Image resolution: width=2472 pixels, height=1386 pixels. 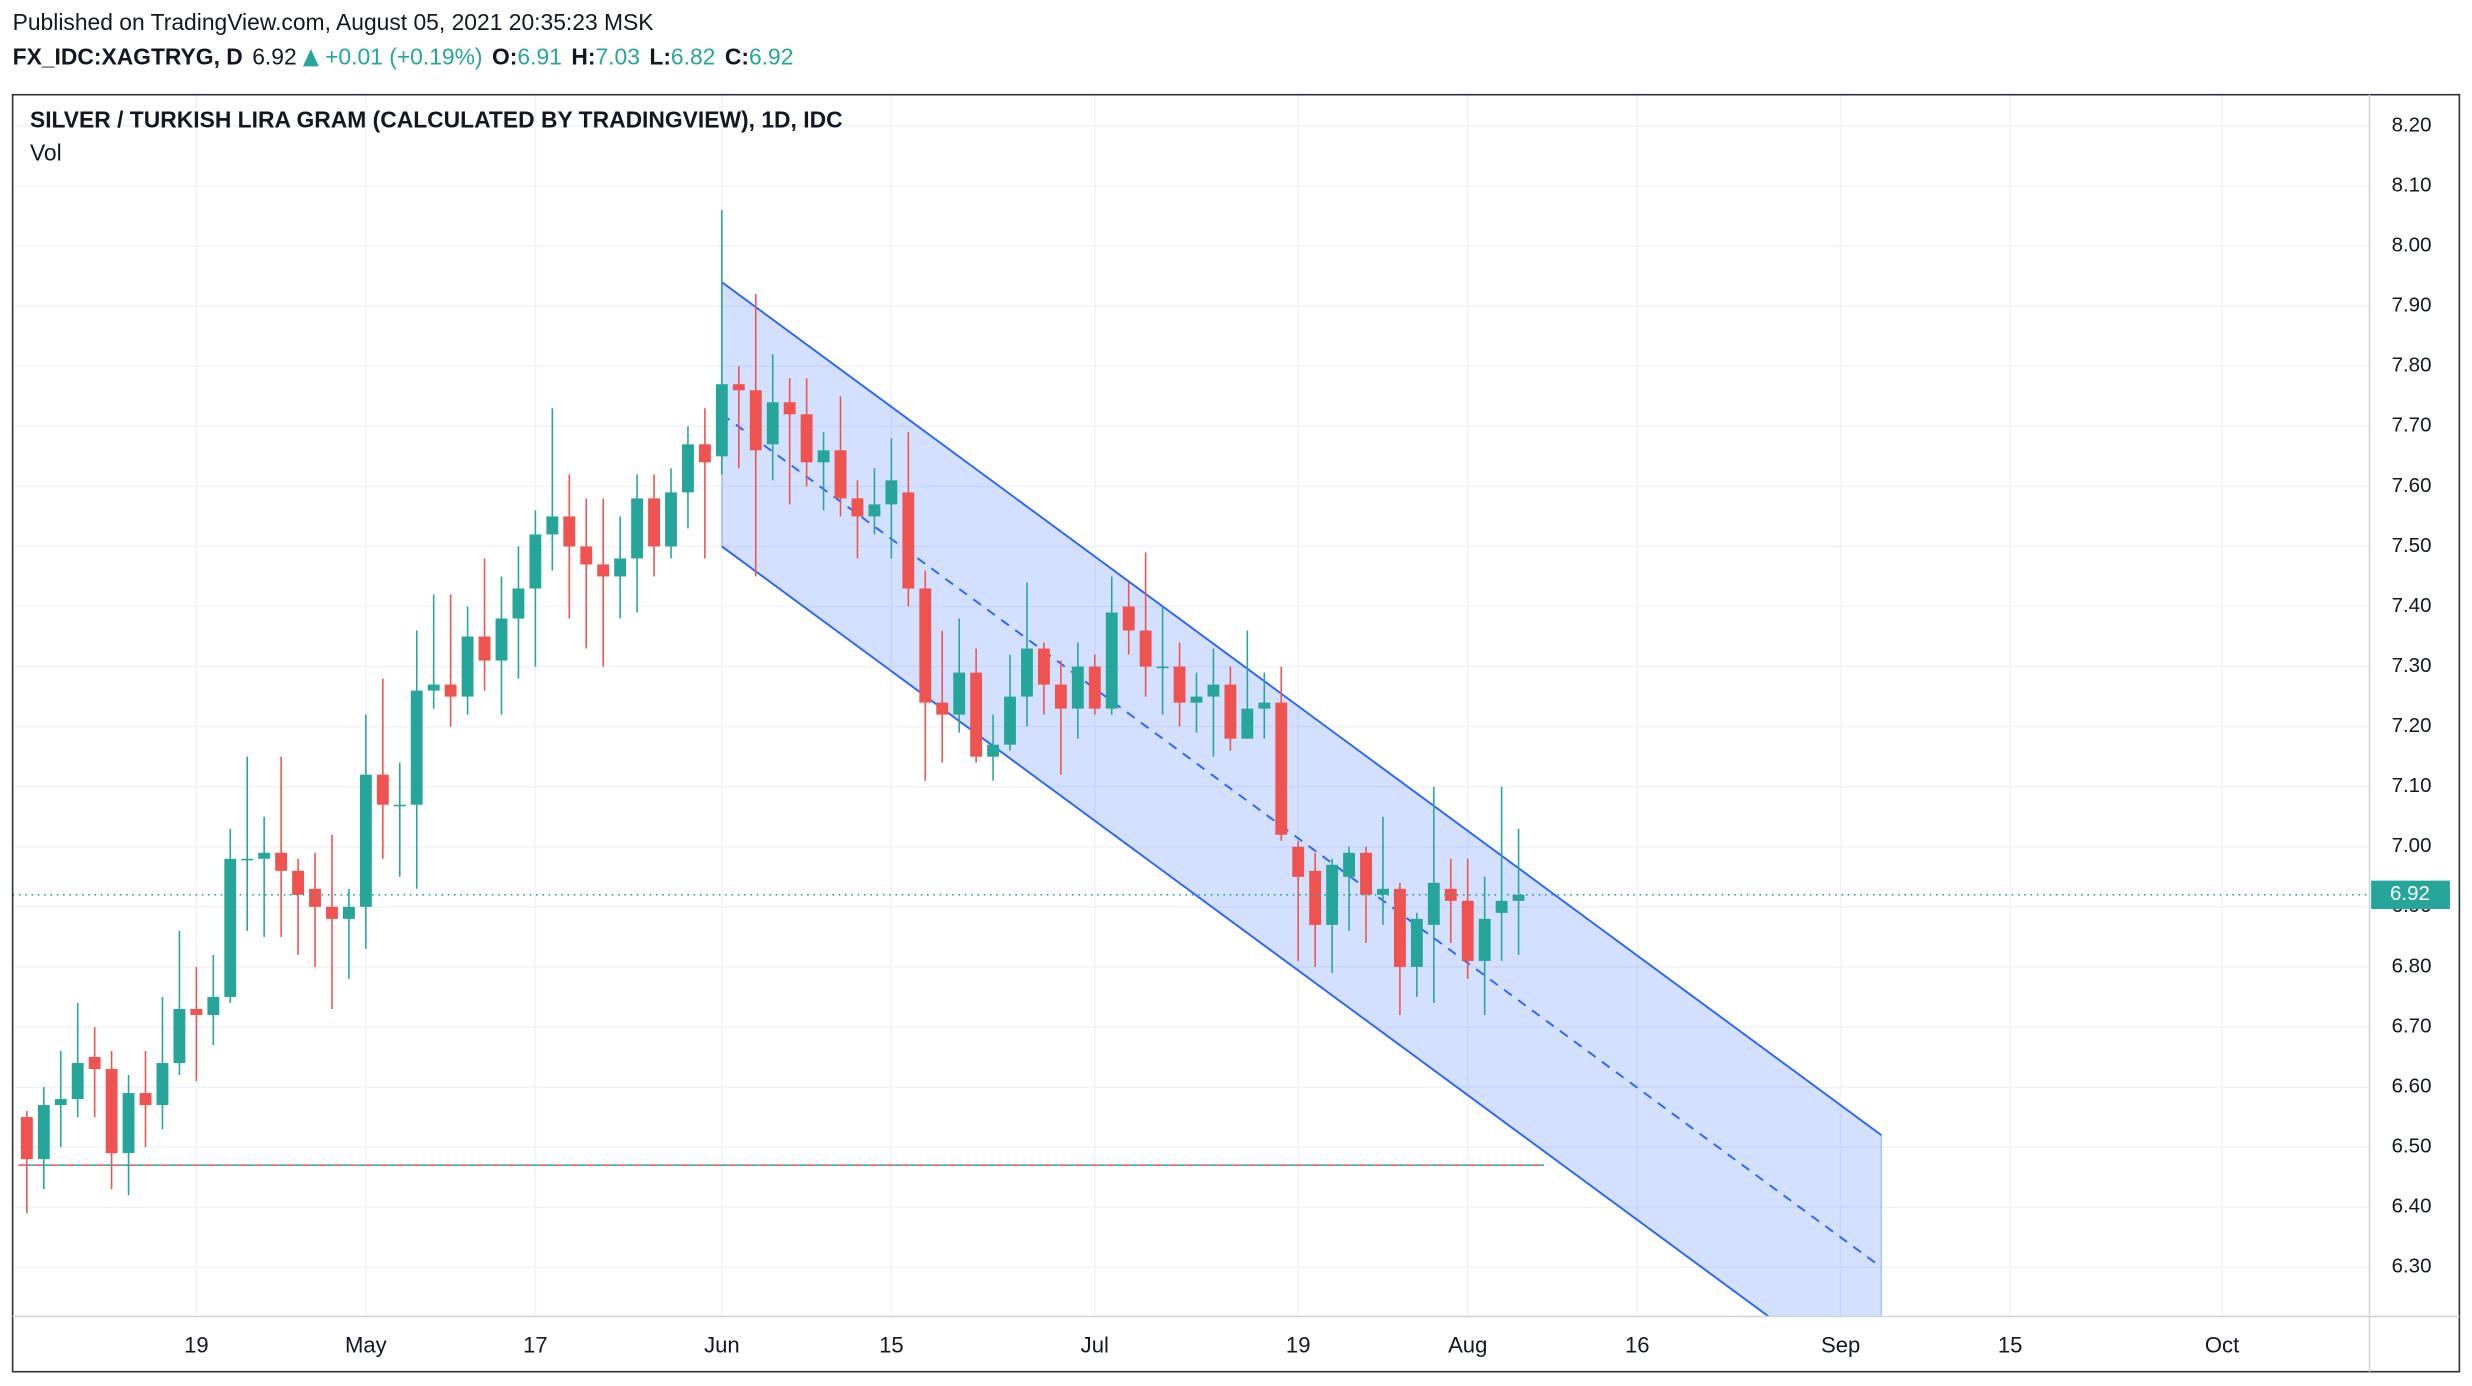 What do you see at coordinates (2412, 1146) in the screenshot?
I see `y-tick-label: 6.50` at bounding box center [2412, 1146].